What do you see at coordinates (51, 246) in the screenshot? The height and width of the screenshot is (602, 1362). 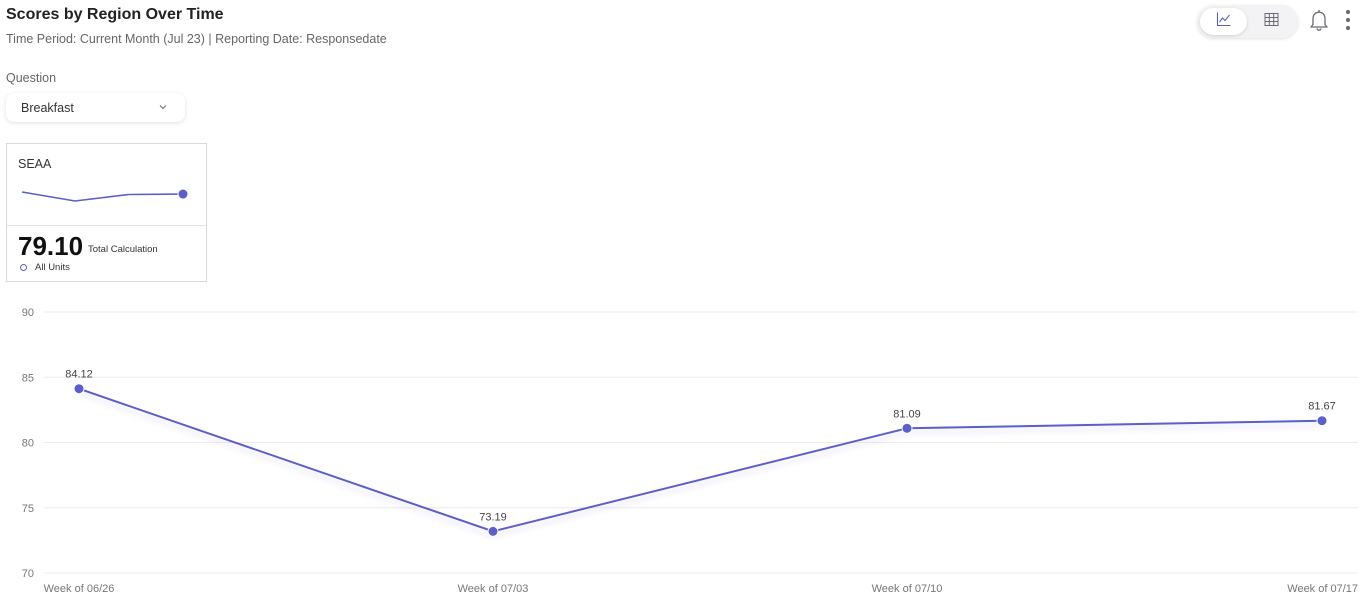 I see `card-score-value: 79.10` at bounding box center [51, 246].